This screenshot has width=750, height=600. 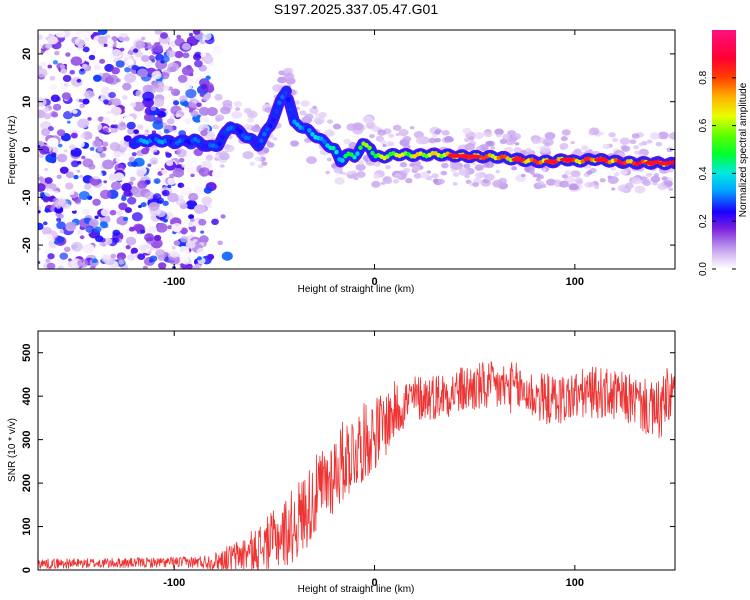 I want to click on snr-xtick-label: 100, so click(x=575, y=583).